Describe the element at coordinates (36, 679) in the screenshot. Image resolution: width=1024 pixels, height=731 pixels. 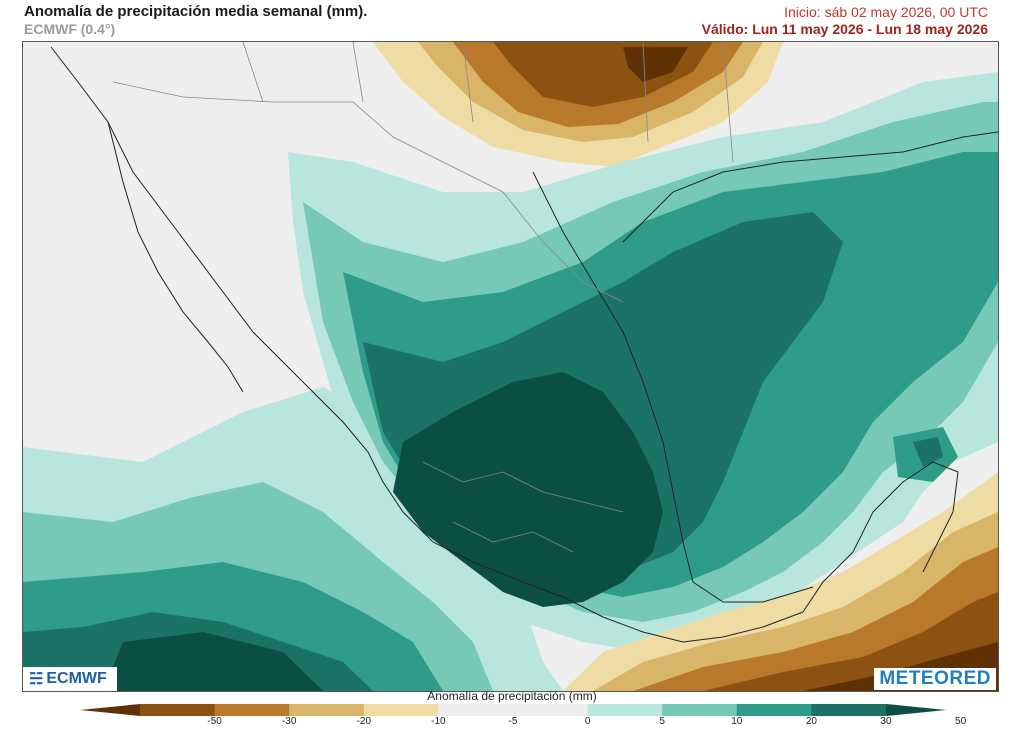
I see `ecmwf-icon: ☵` at that location.